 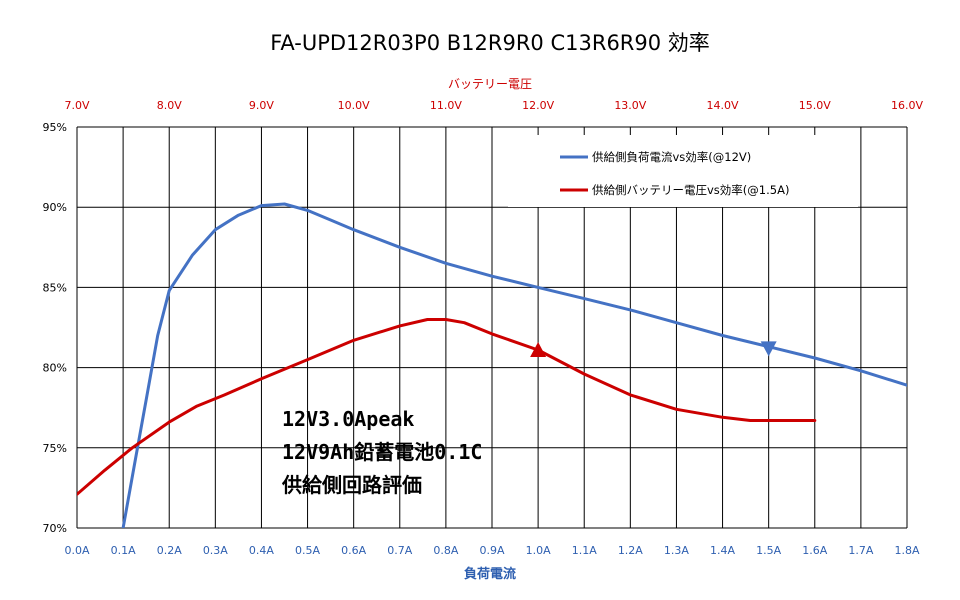 I want to click on y-tick-label: 90%, so click(x=55, y=207).